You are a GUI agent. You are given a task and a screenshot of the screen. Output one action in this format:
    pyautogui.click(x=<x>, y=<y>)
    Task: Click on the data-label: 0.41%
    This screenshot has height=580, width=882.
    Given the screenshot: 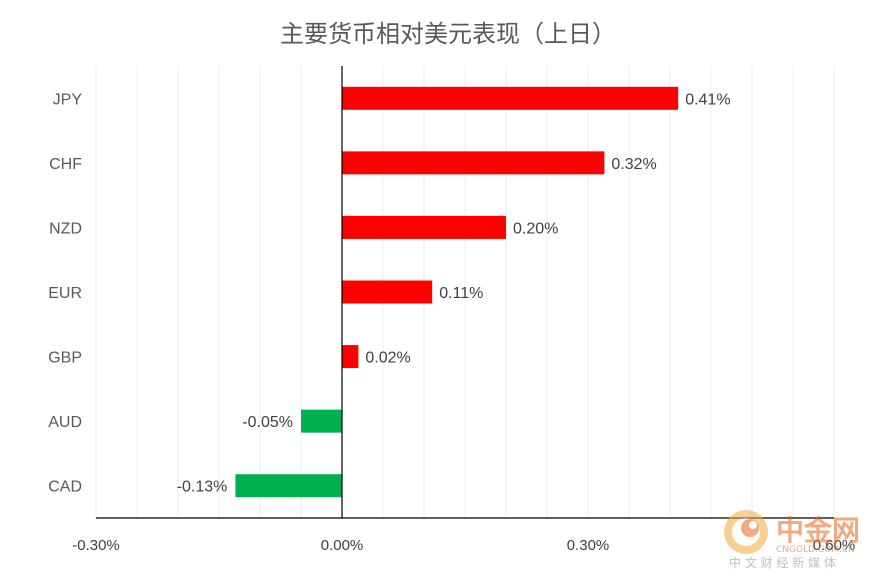 What is the action you would take?
    pyautogui.click(x=707, y=99)
    